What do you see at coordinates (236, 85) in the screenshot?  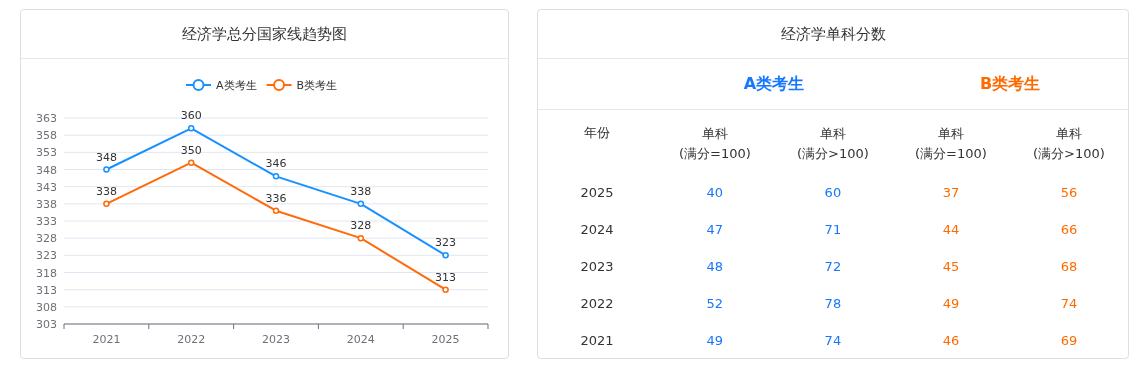 I see `legend-label: A类考生` at bounding box center [236, 85].